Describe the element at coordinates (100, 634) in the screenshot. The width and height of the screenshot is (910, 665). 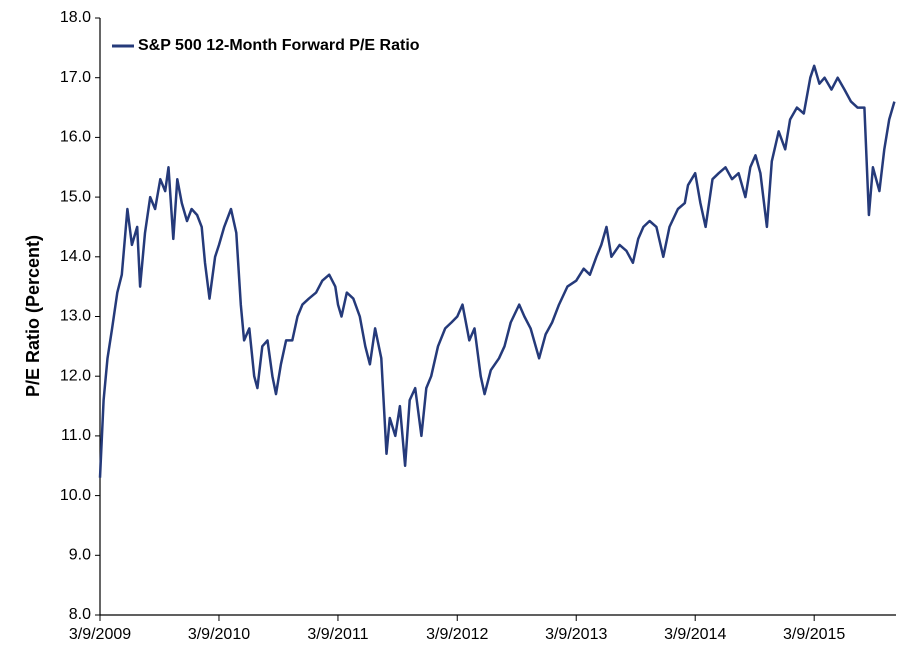
I see `x-tick-label: 3/9/2009` at that location.